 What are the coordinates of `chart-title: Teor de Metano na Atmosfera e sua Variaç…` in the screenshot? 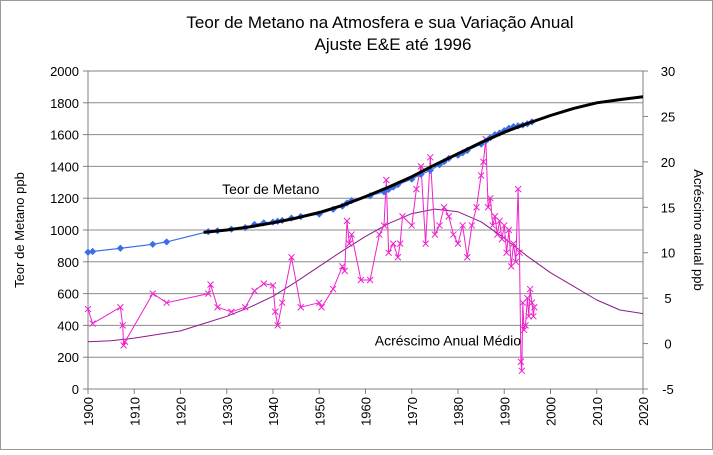 It's located at (379, 22).